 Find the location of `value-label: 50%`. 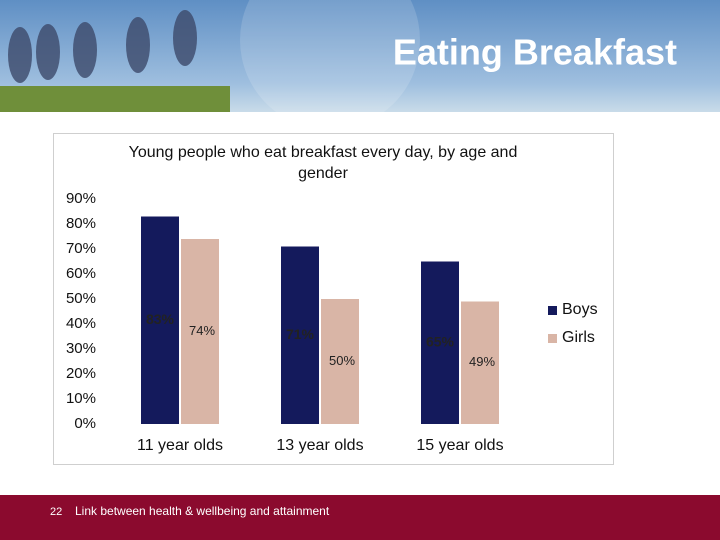

value-label: 50% is located at coordinates (342, 360).